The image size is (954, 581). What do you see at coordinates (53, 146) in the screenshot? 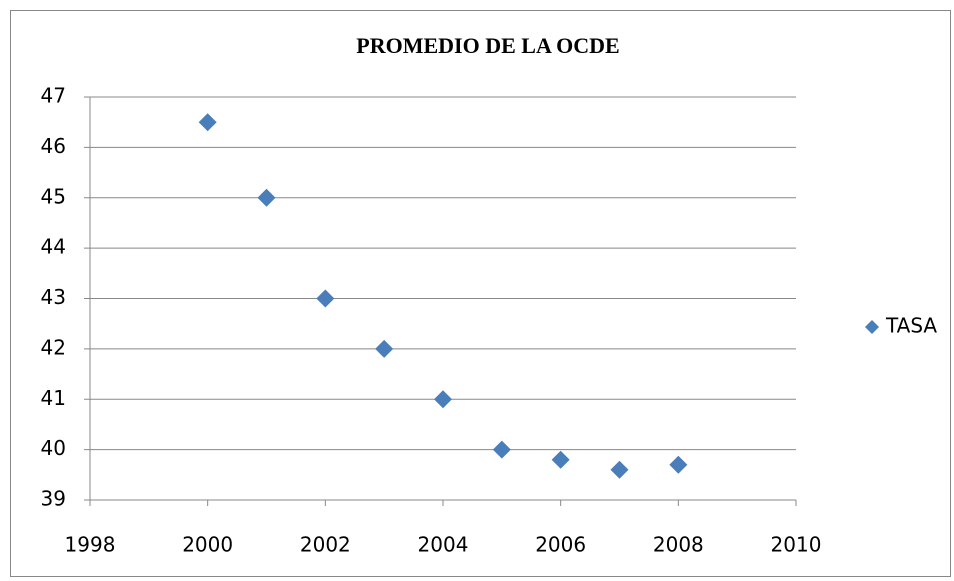
I see `y-tick-label: 46` at bounding box center [53, 146].